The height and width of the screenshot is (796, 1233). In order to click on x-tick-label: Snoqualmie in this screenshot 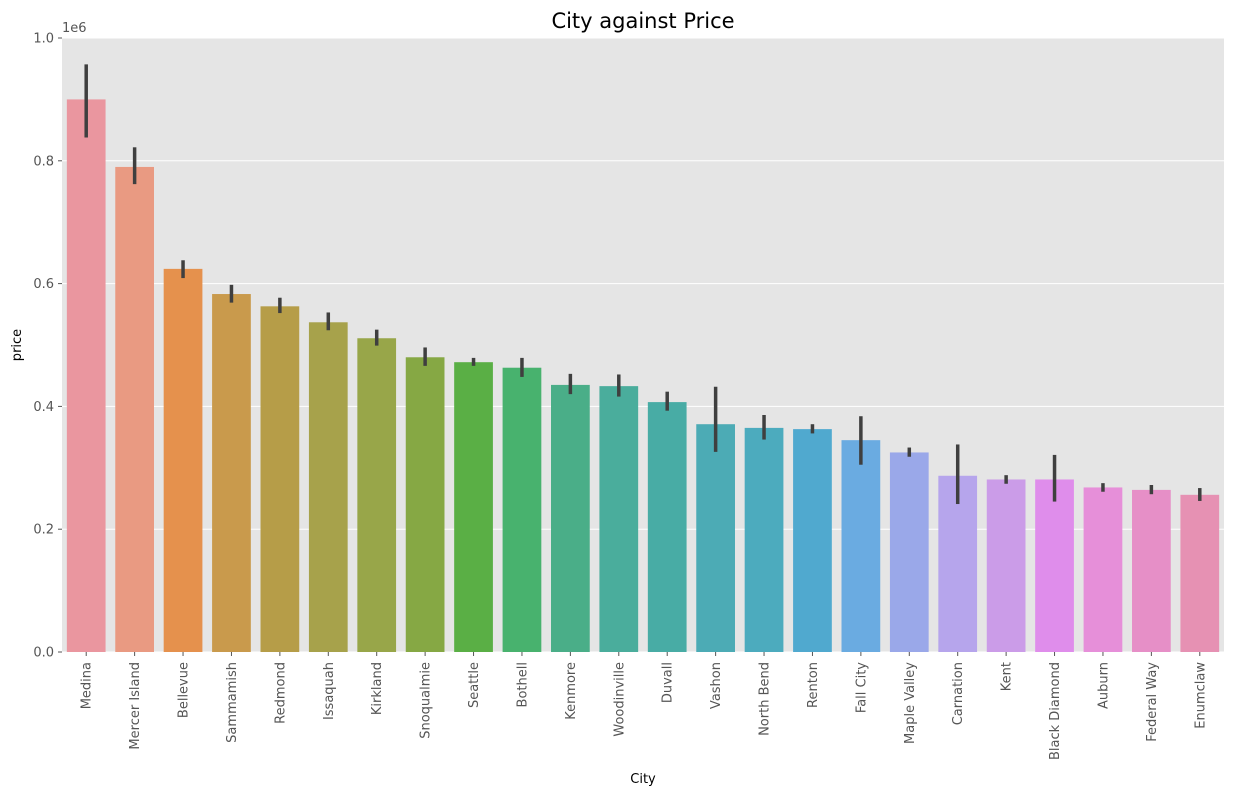, I will do `click(426, 700)`.